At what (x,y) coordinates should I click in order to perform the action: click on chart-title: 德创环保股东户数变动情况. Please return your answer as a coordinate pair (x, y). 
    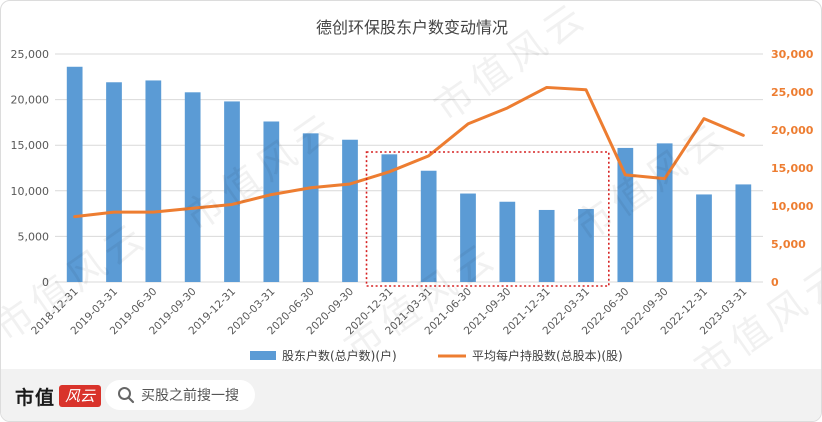
    Looking at the image, I should click on (412, 27).